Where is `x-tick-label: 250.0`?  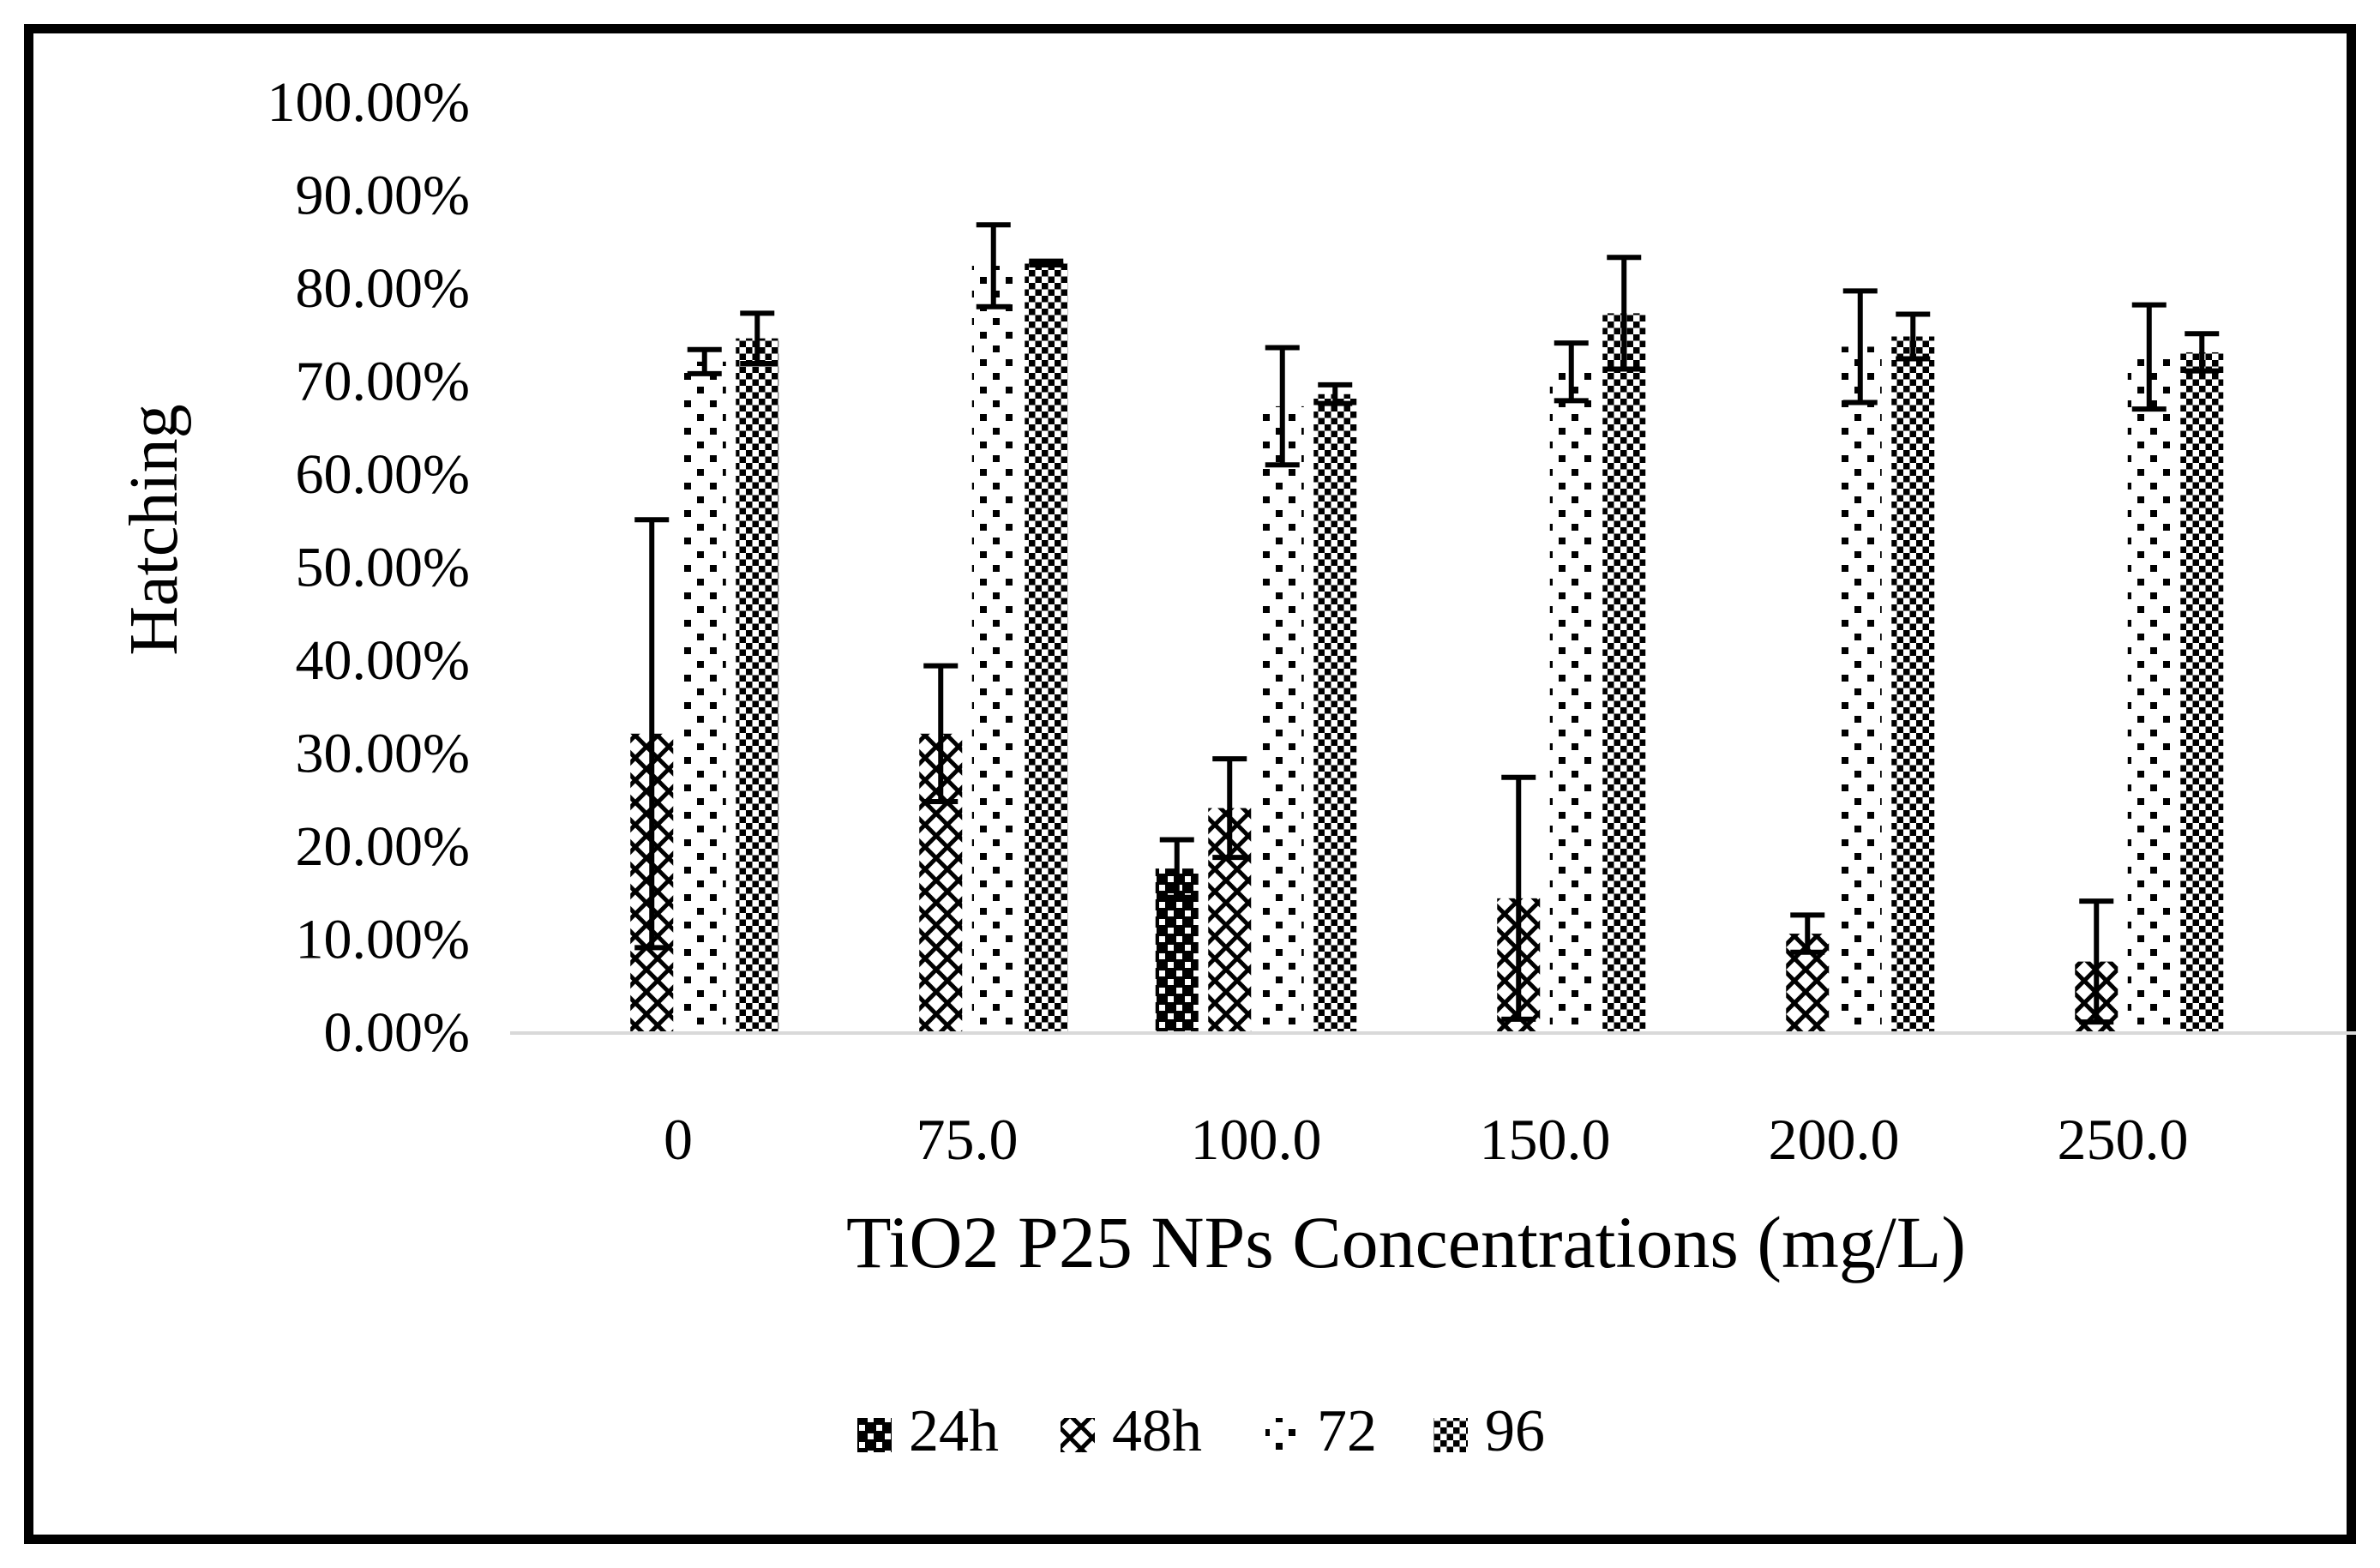 x-tick-label: 250.0 is located at coordinates (2124, 1139).